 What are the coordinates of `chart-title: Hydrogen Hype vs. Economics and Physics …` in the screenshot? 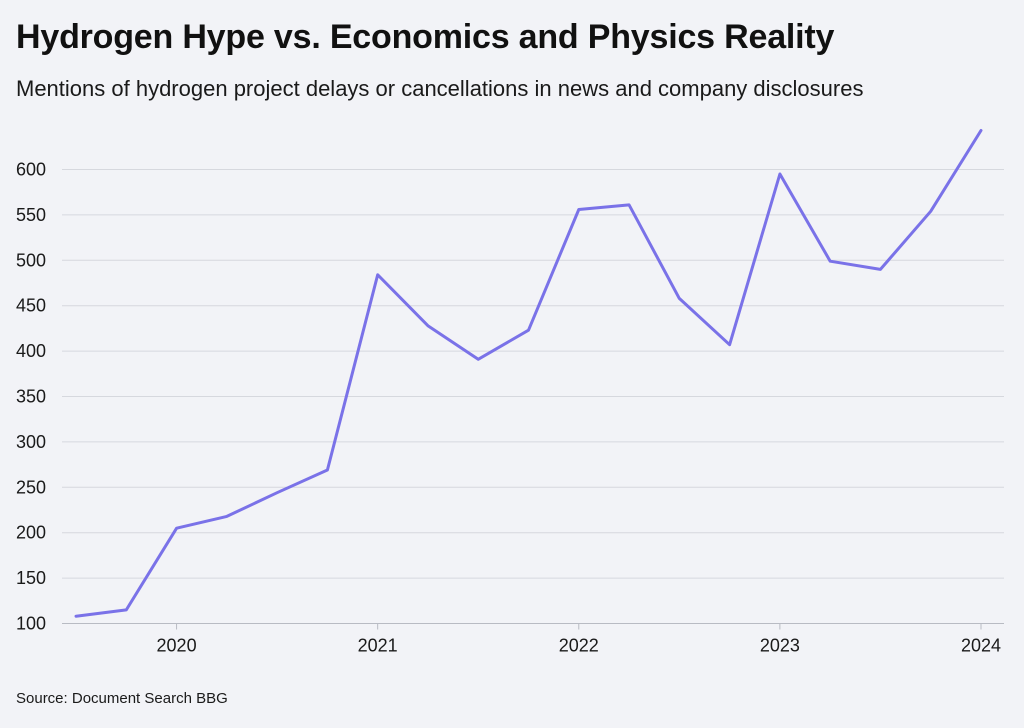 It's located at (425, 37).